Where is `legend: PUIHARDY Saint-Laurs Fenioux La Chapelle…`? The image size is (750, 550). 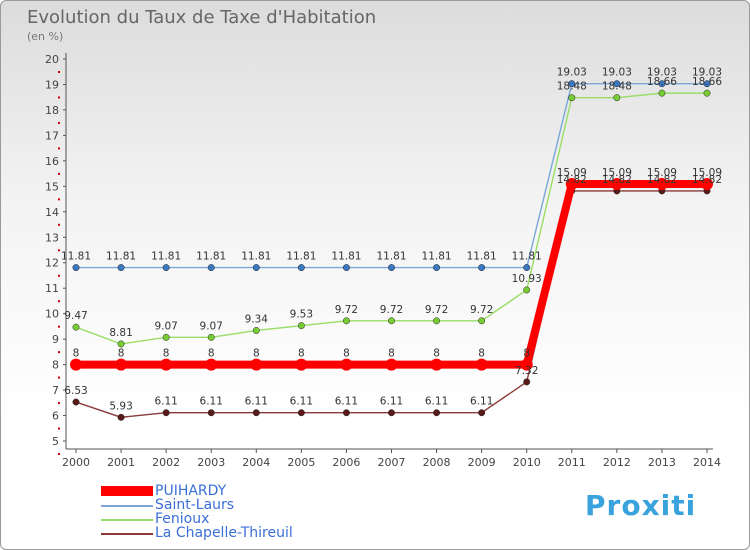
legend: PUIHARDY Saint-Laurs Fenioux La Chapelle… is located at coordinates (231, 512).